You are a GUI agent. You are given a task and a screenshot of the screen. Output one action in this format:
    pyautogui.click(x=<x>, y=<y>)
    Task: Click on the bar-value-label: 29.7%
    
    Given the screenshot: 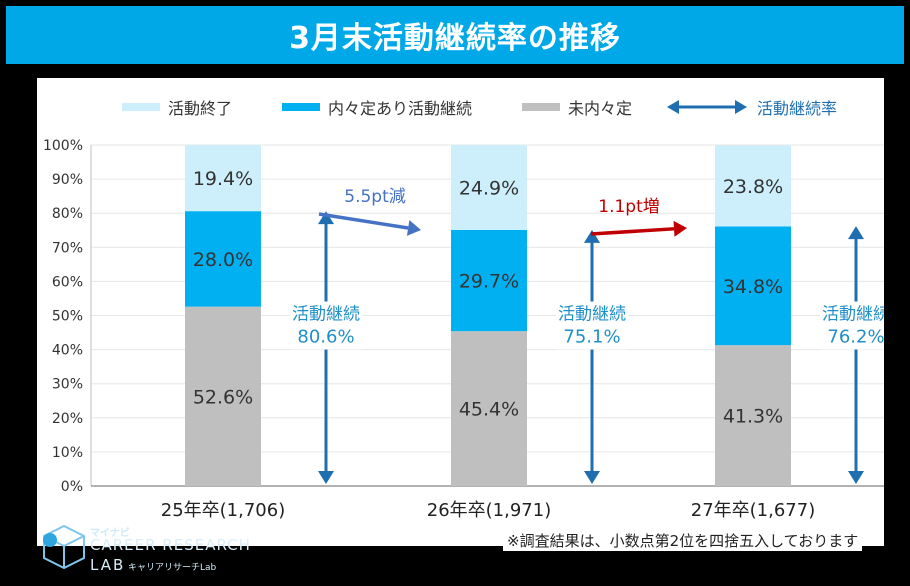 What is the action you would take?
    pyautogui.click(x=489, y=282)
    